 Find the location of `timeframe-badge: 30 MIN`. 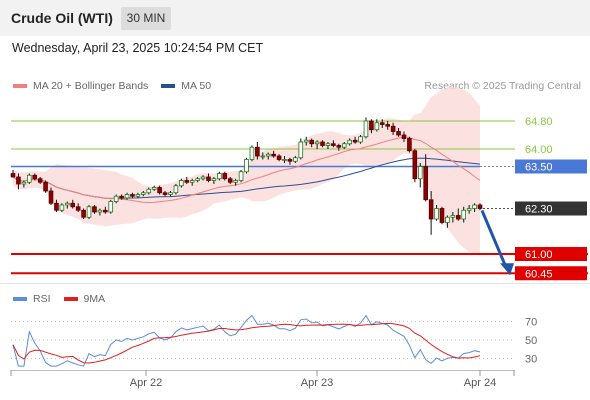

timeframe-badge: 30 MIN is located at coordinates (146, 18).